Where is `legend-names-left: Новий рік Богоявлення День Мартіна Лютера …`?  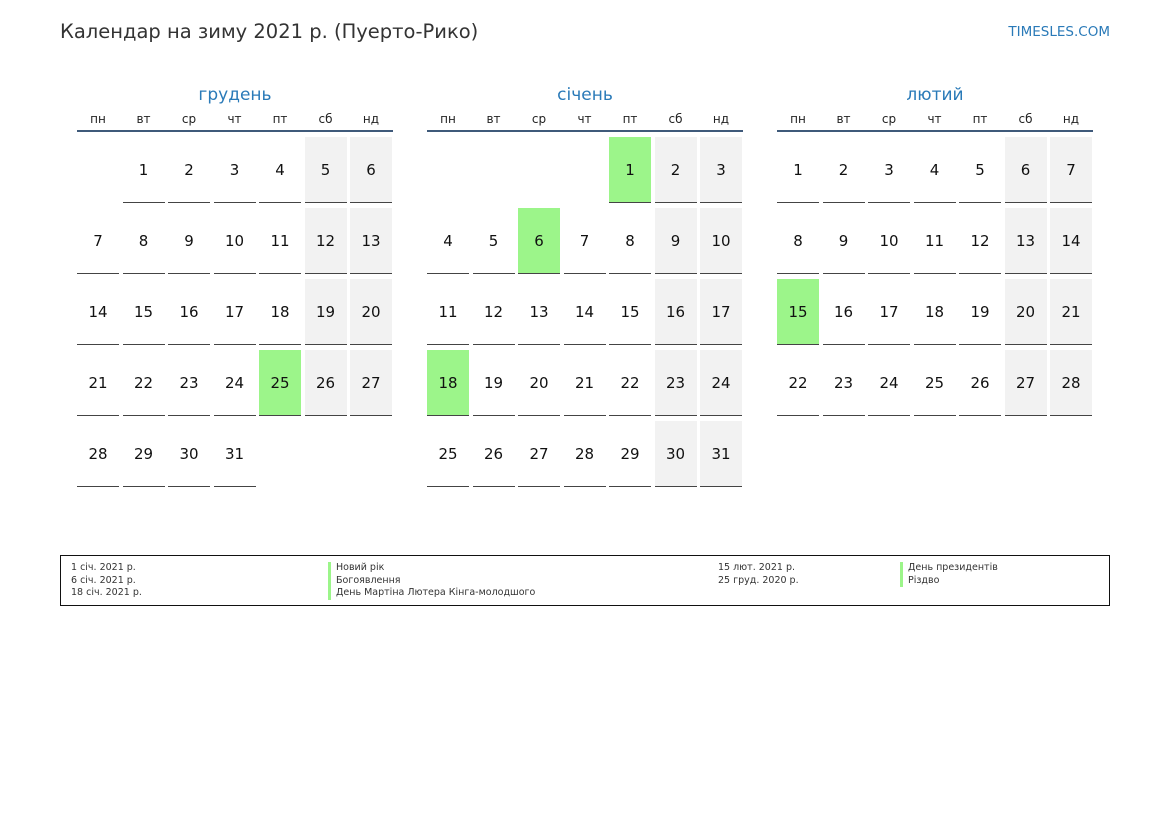
legend-names-left: Новий рік Богоявлення День Мартіна Лютера … is located at coordinates (431, 581).